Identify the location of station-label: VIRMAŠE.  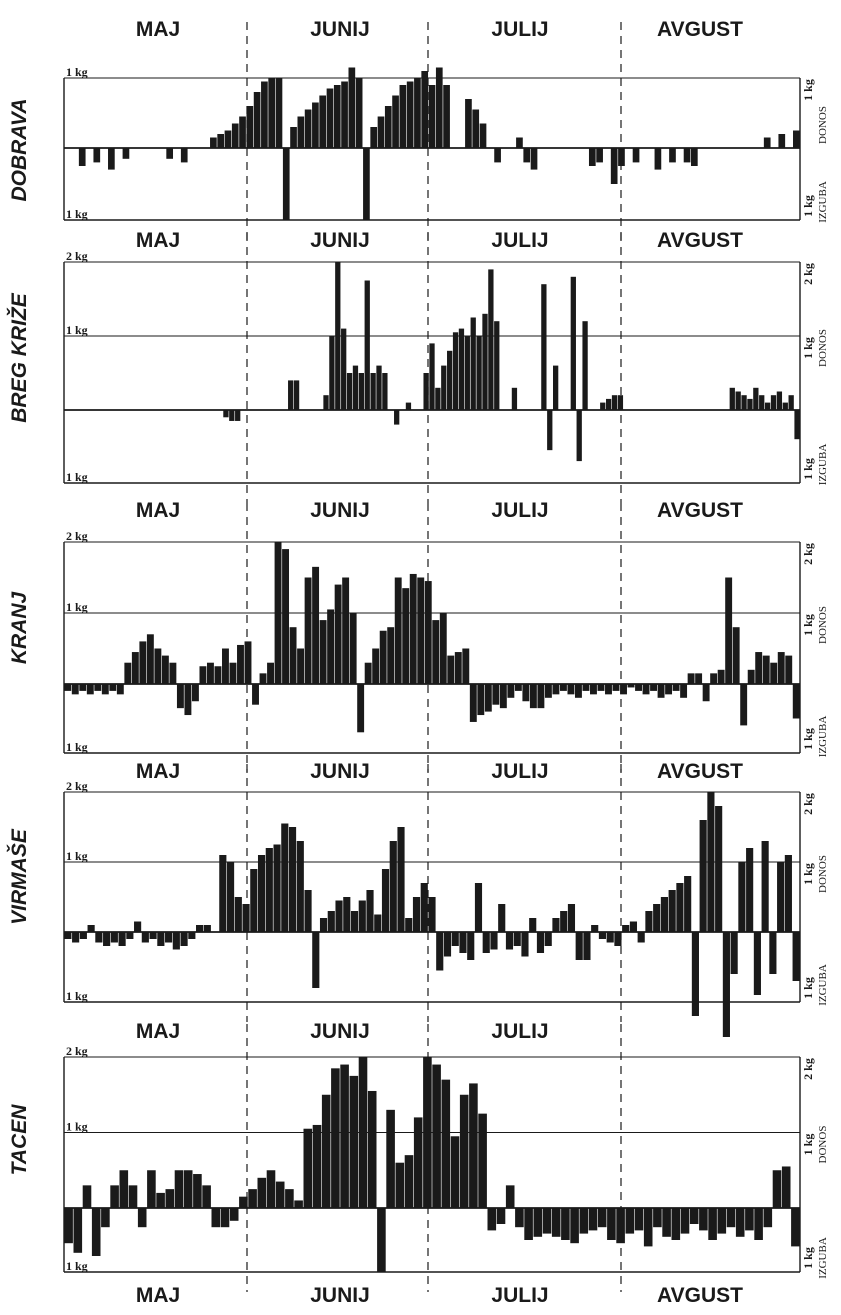
(19, 876).